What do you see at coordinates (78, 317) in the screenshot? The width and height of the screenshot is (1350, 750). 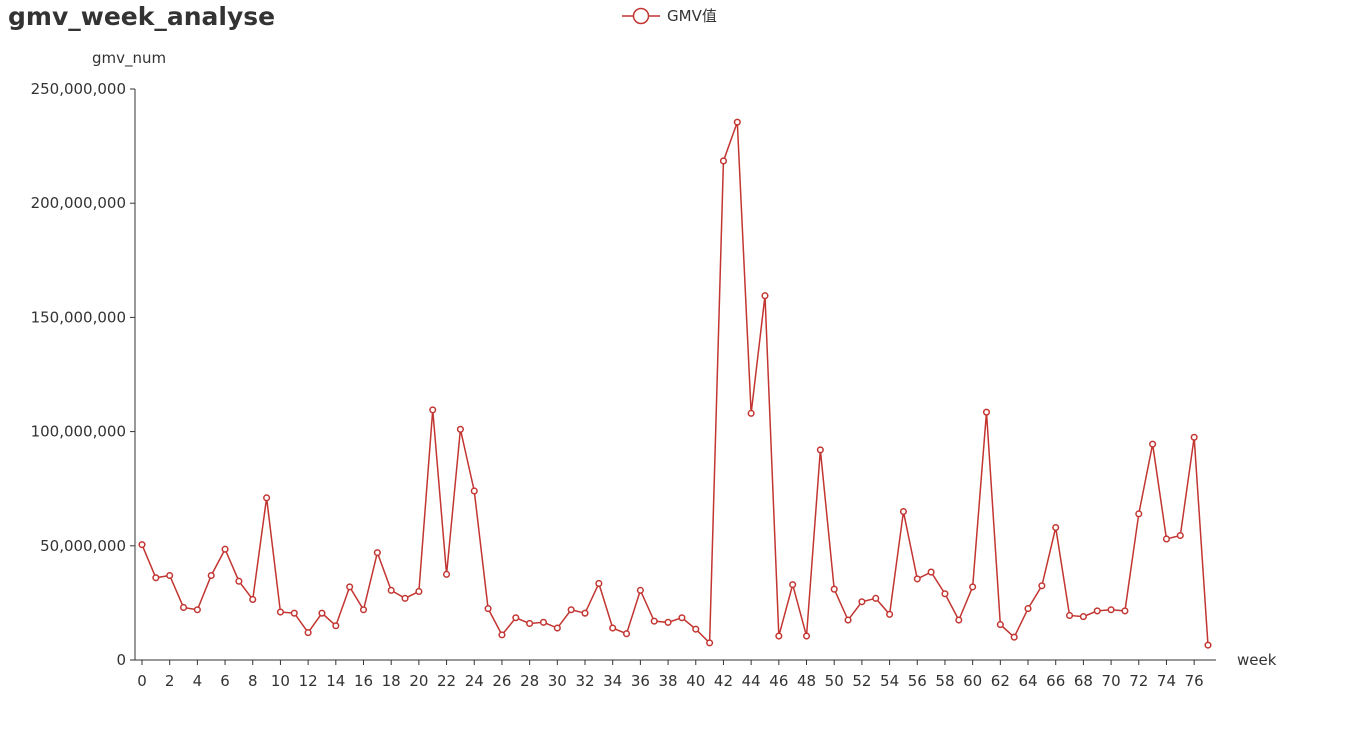 I see `y-tick-label: 150,000,000` at bounding box center [78, 317].